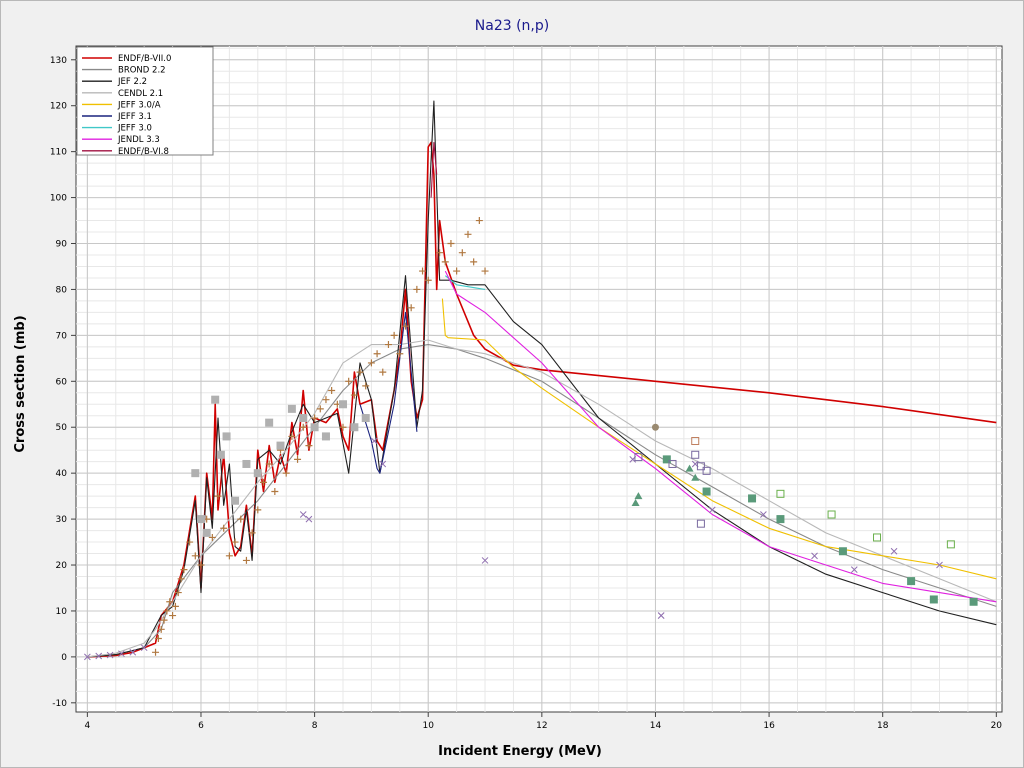 The height and width of the screenshot is (768, 1024). What do you see at coordinates (428, 726) in the screenshot?
I see `x-tick-label: 10` at bounding box center [428, 726].